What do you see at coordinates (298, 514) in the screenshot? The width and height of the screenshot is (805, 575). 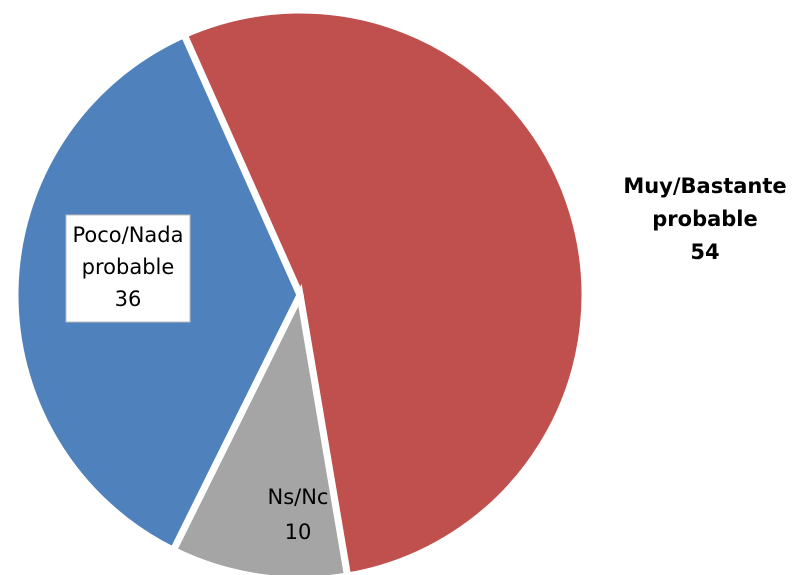 I see `data-label: Ns/Nc 10` at bounding box center [298, 514].